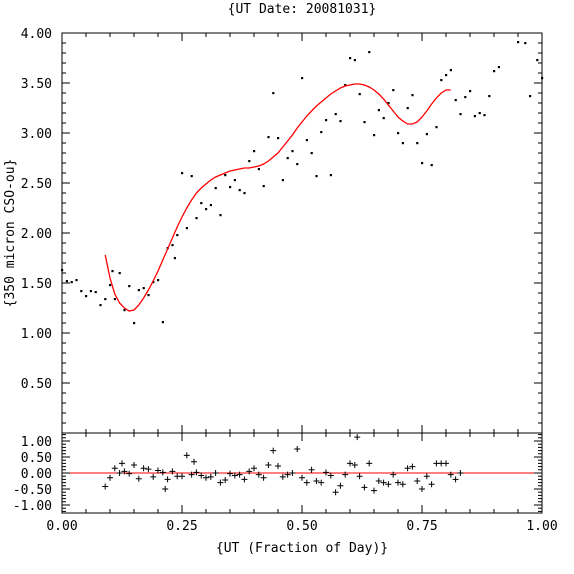  What do you see at coordinates (36, 284) in the screenshot?
I see `y-tick-label: 1.50` at bounding box center [36, 284].